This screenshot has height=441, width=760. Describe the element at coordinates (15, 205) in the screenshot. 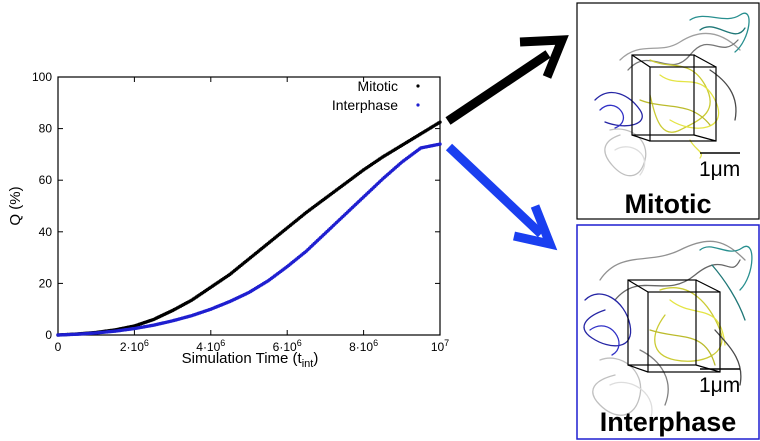

I see `y-axis-title: Q (%)` at that location.